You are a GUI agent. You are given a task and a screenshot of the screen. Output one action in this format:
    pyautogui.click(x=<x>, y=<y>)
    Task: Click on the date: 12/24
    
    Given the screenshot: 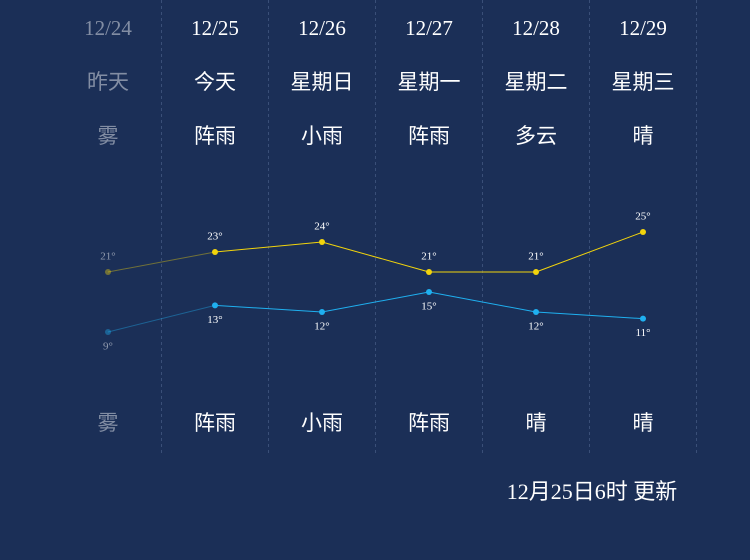 What is the action you would take?
    pyautogui.click(x=108, y=28)
    